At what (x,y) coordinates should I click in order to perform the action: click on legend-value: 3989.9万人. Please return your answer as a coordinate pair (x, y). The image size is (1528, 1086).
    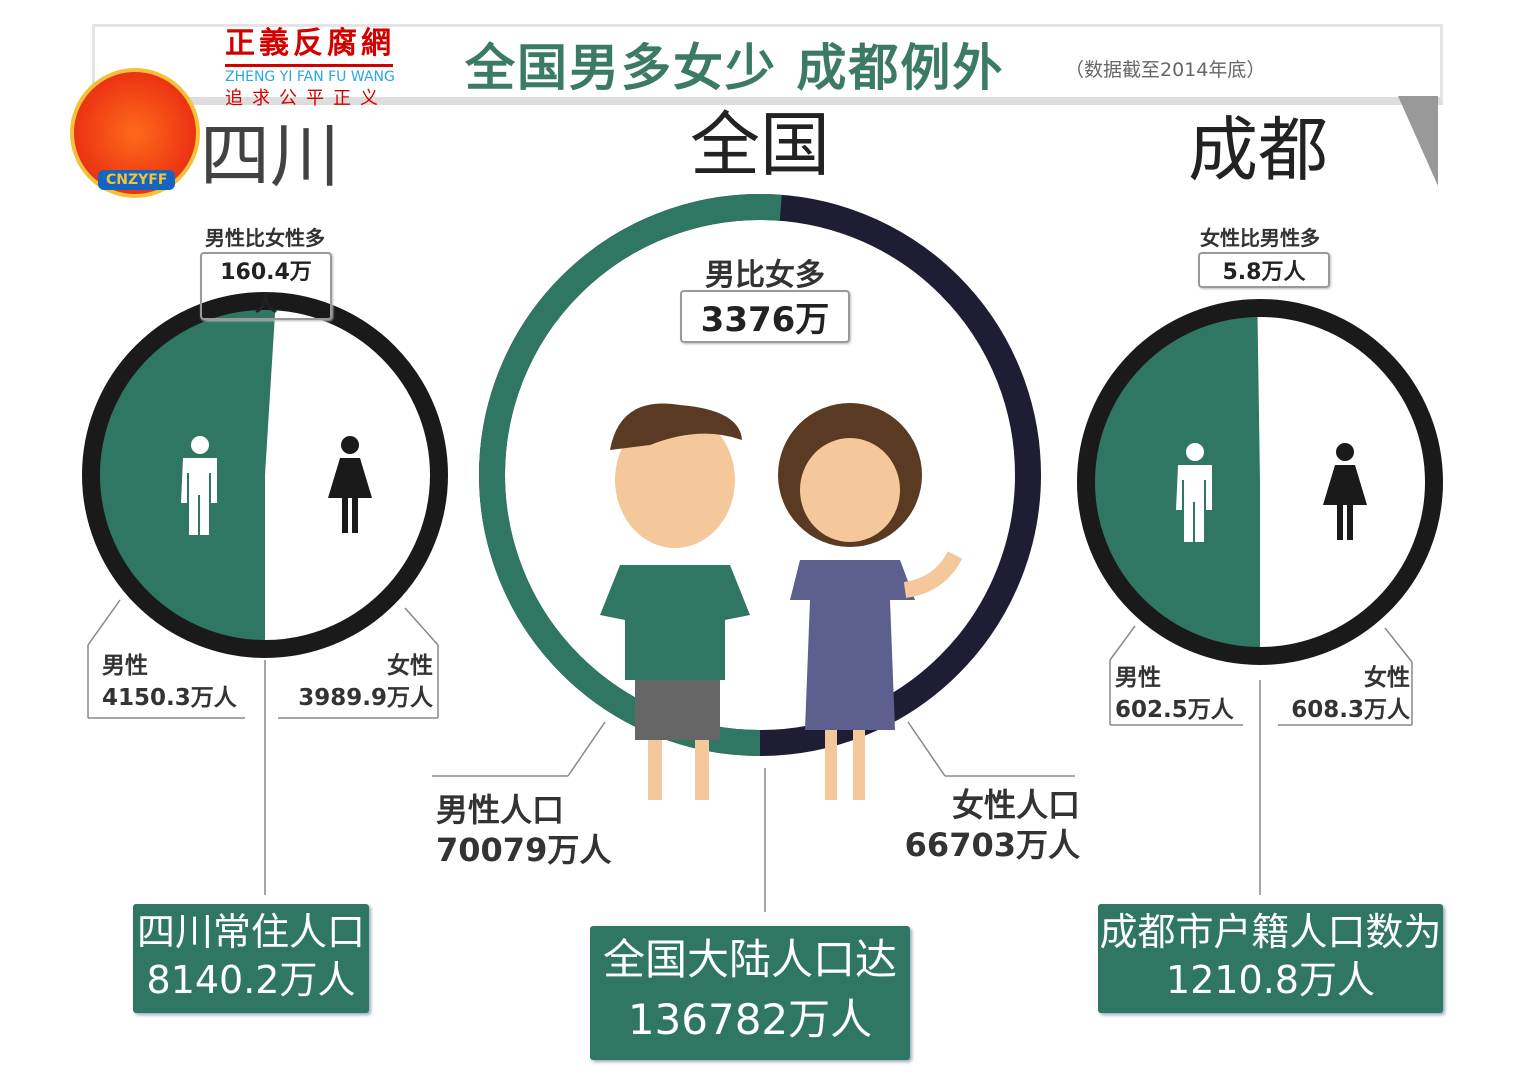
    Looking at the image, I should click on (365, 698).